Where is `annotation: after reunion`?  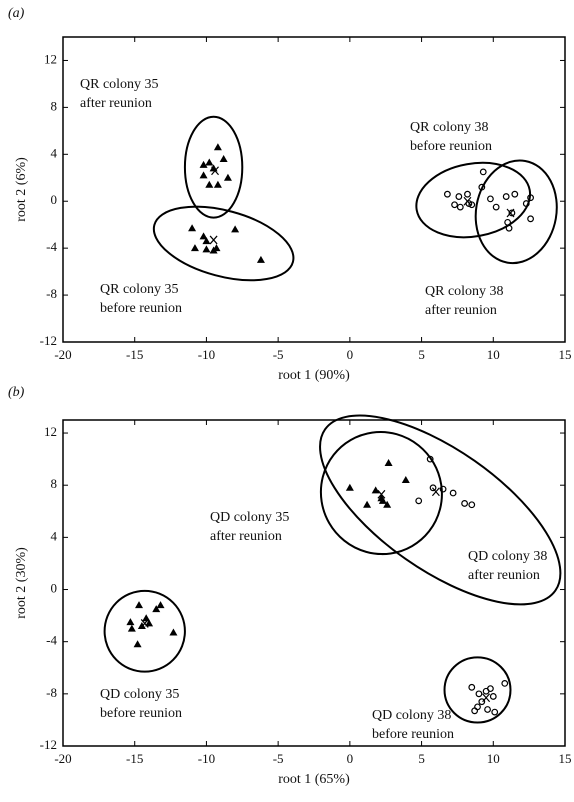 annotation: after reunion is located at coordinates (246, 536).